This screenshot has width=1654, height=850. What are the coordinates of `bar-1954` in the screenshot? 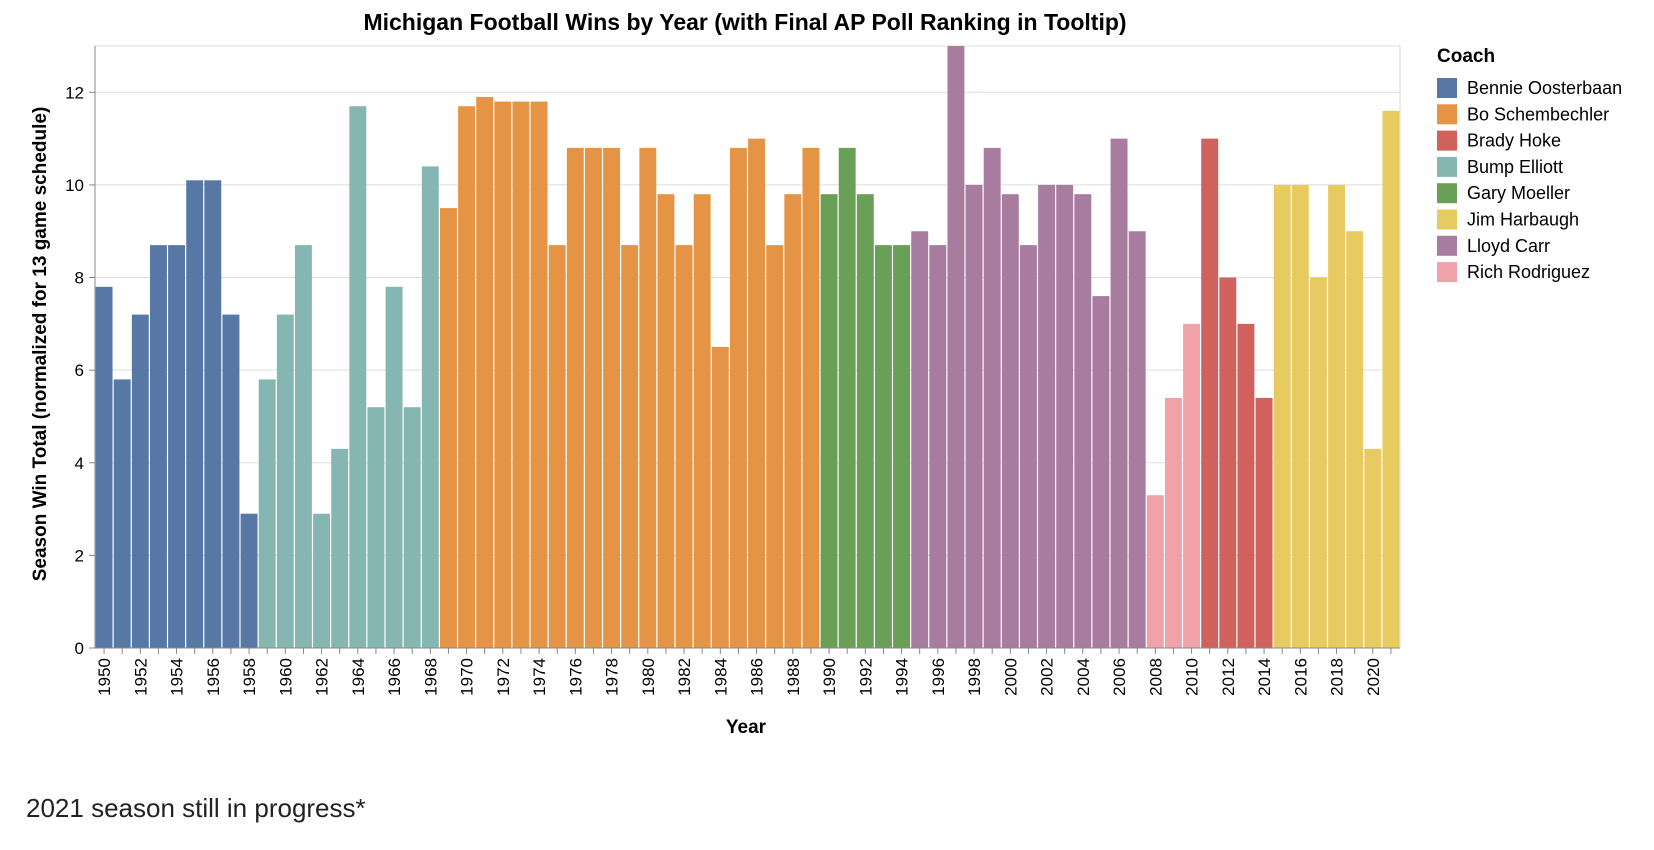 It's located at (177, 446).